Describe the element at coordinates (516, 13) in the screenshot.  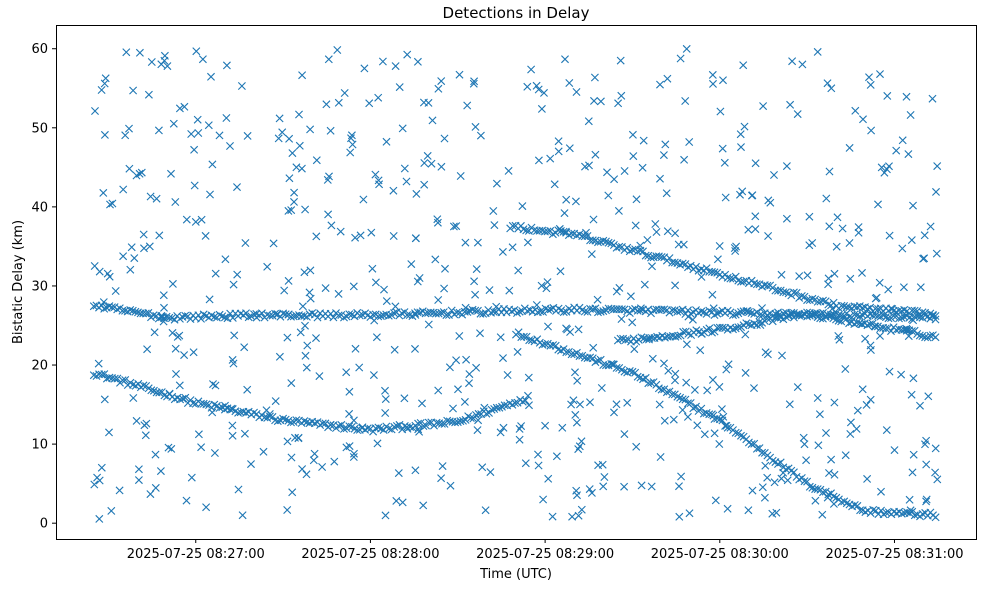
I see `chart-title: Detections in Delay` at that location.